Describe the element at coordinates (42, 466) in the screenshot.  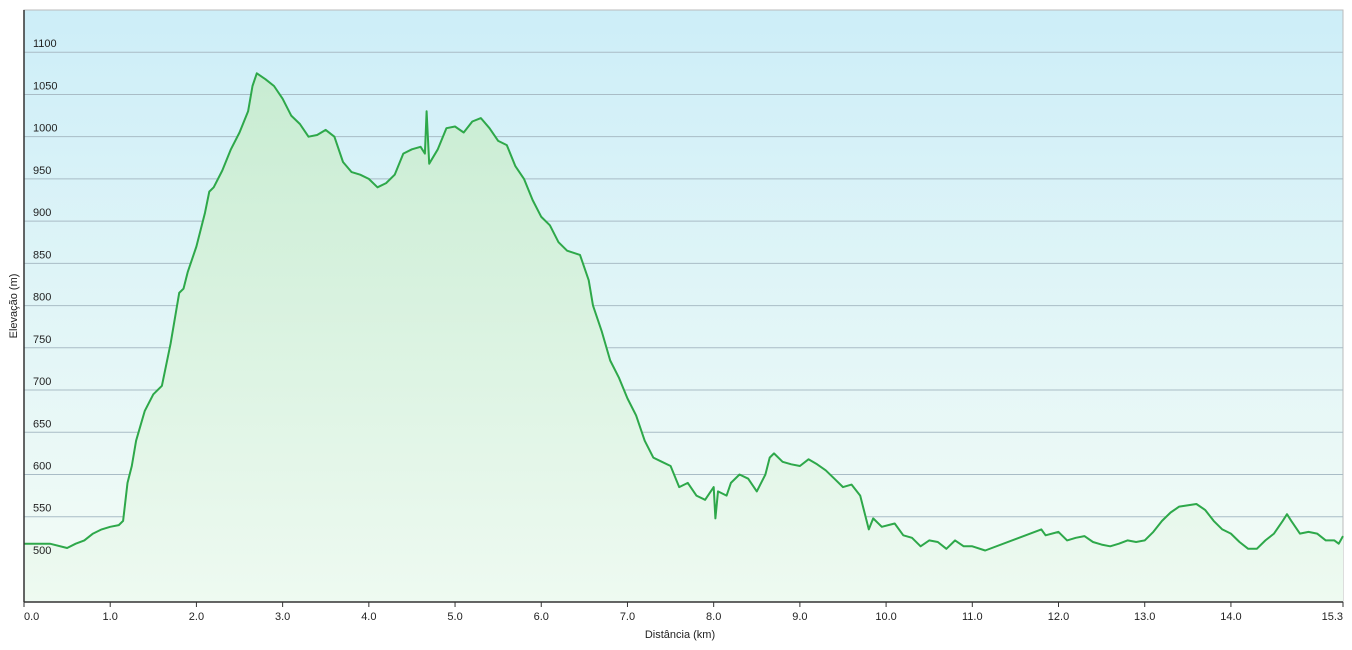
I see `y-tick-label: 600` at that location.